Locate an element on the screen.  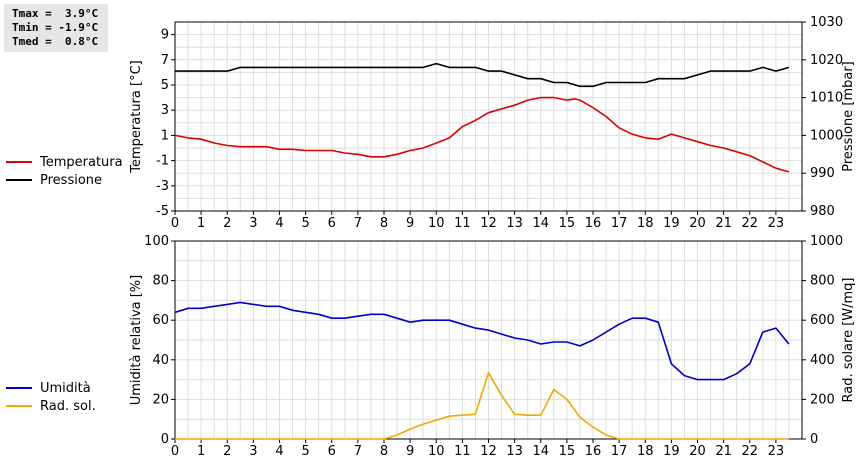
legend-item-umidita: Umidità is located at coordinates (51, 388).